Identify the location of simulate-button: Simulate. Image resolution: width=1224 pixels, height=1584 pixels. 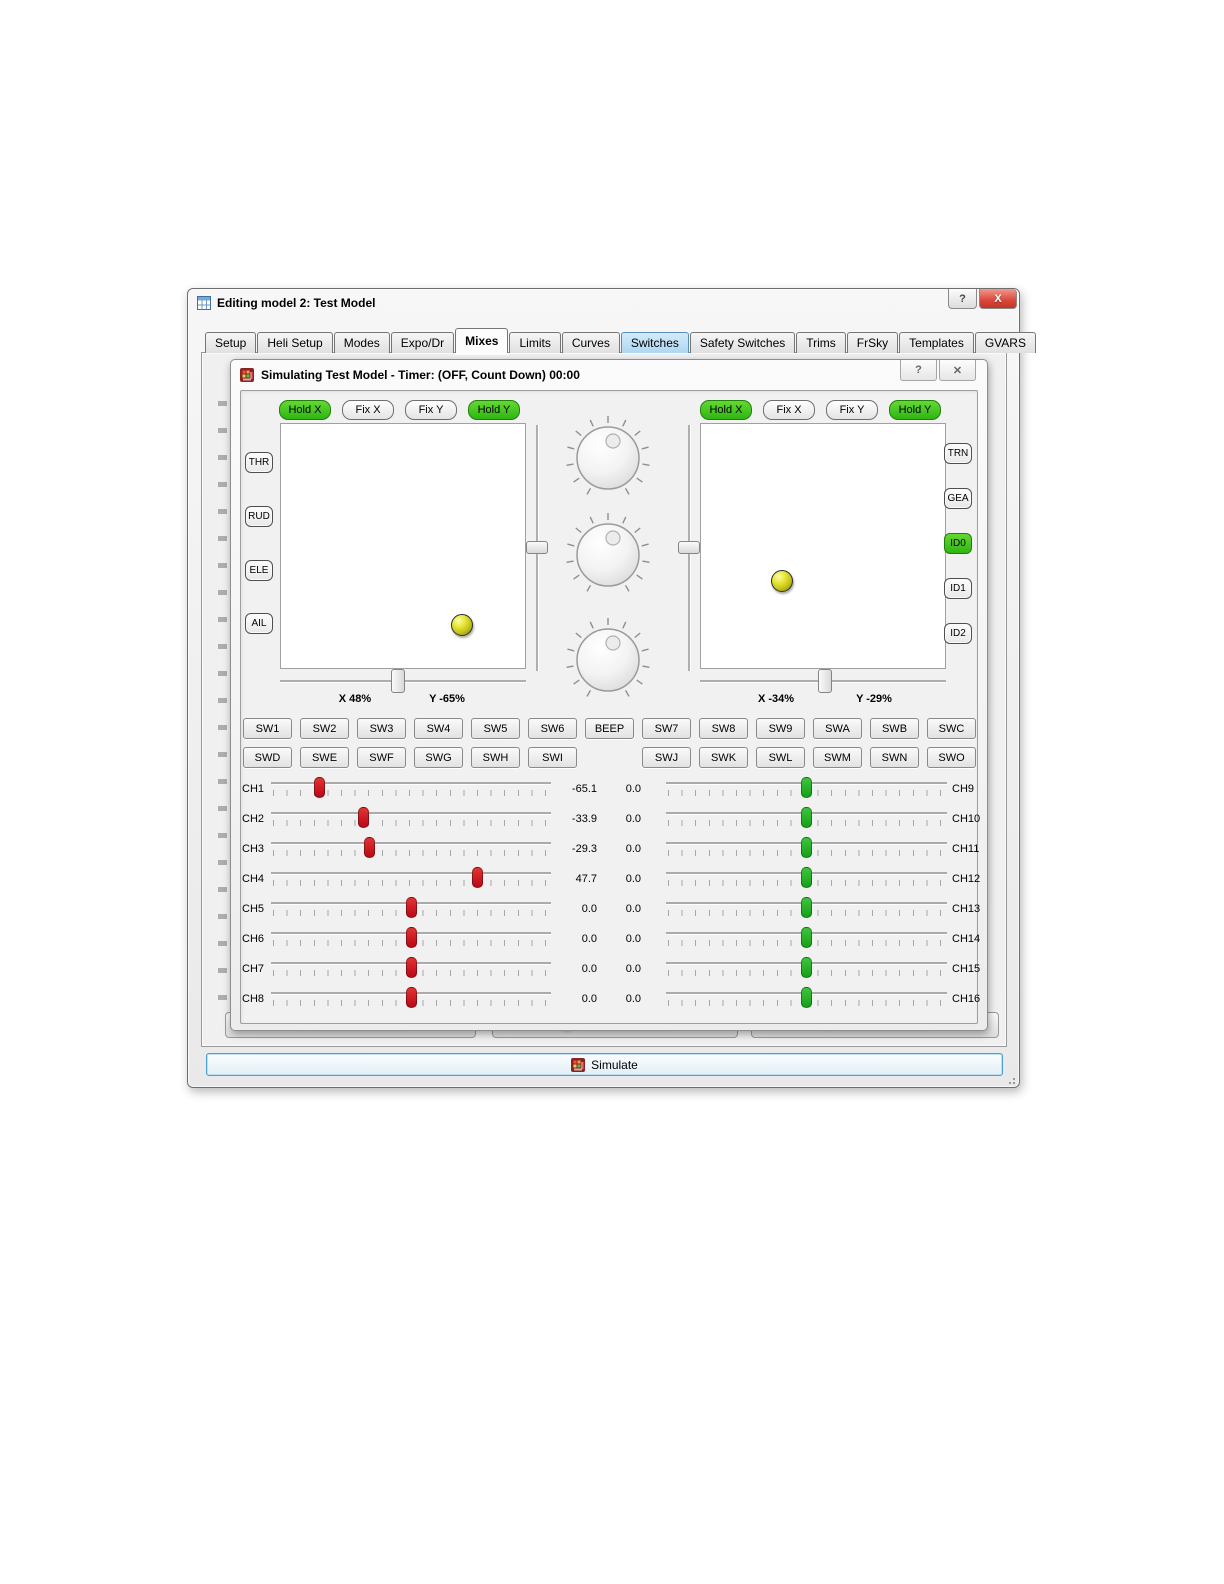
(604, 1064).